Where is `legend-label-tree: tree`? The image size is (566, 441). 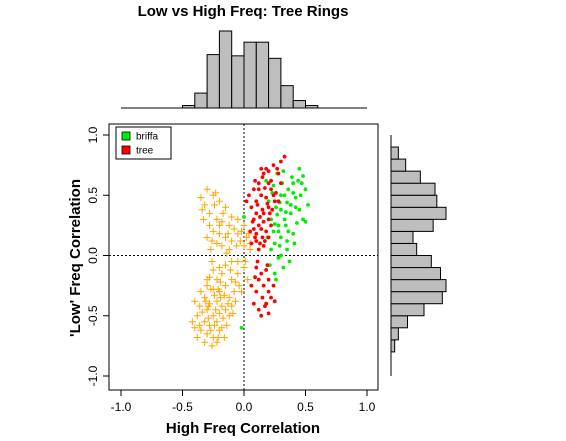 legend-label-tree: tree is located at coordinates (145, 151).